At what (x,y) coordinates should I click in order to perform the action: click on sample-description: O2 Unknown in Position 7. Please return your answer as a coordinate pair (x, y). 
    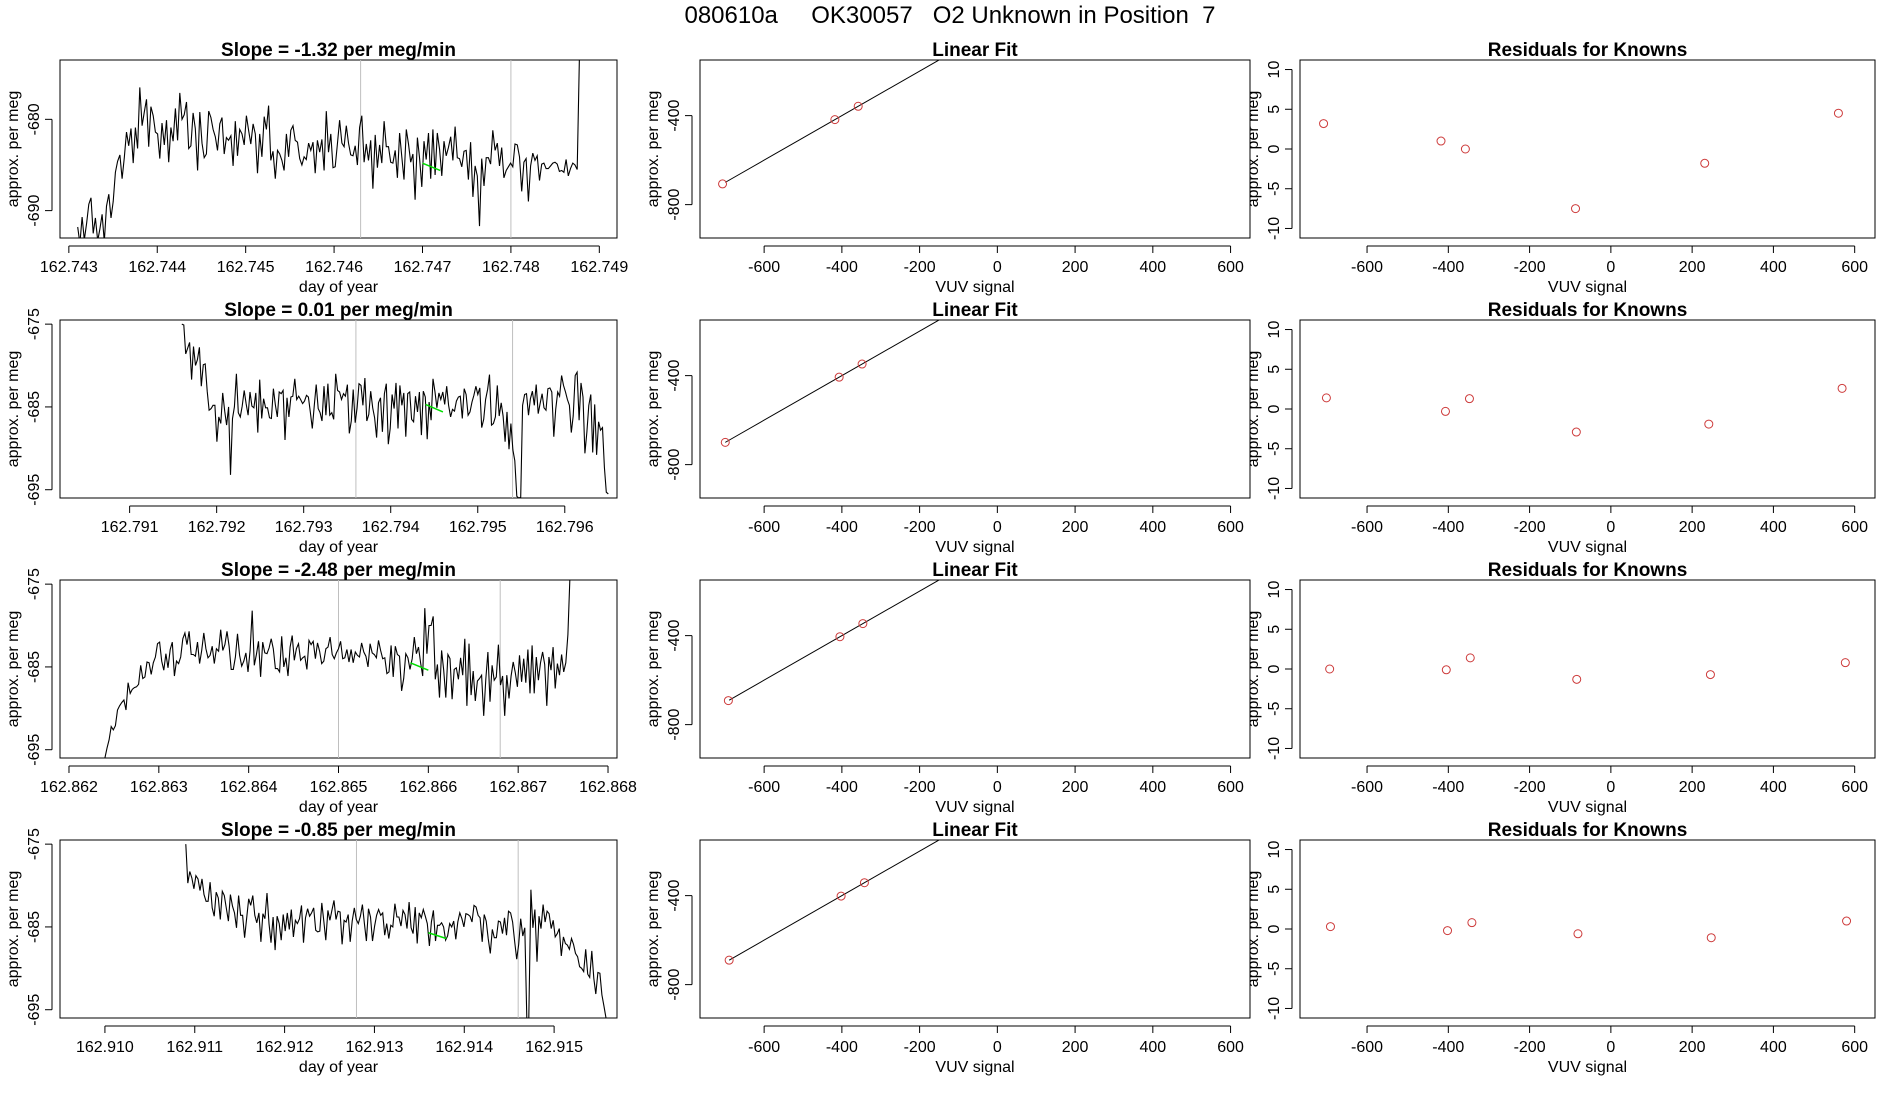
    Looking at the image, I should click on (1074, 15).